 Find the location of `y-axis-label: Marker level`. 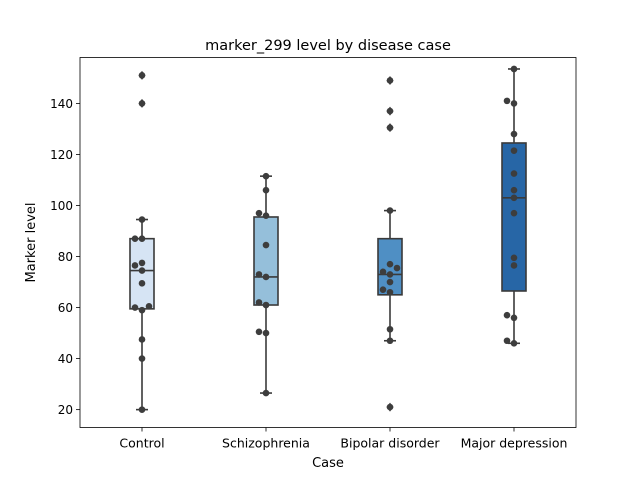

y-axis-label: Marker level is located at coordinates (31, 243).